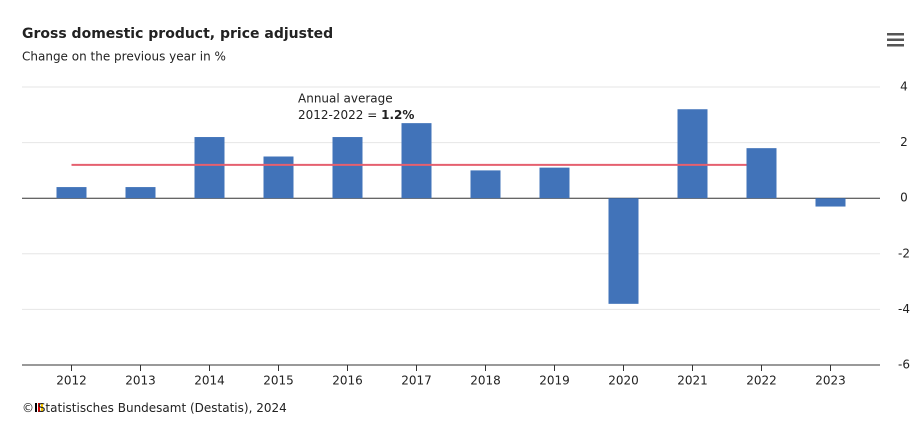 The image size is (919, 424). I want to click on x-tick-label: 2023, so click(830, 381).